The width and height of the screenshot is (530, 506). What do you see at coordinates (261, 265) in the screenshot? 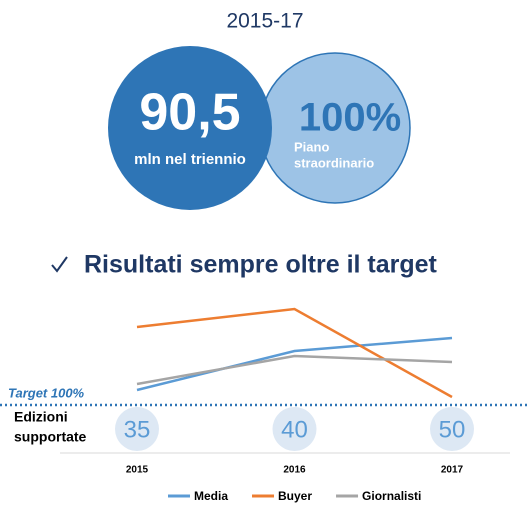
I see `subtitle: Risultati sempre oltre il target` at bounding box center [261, 265].